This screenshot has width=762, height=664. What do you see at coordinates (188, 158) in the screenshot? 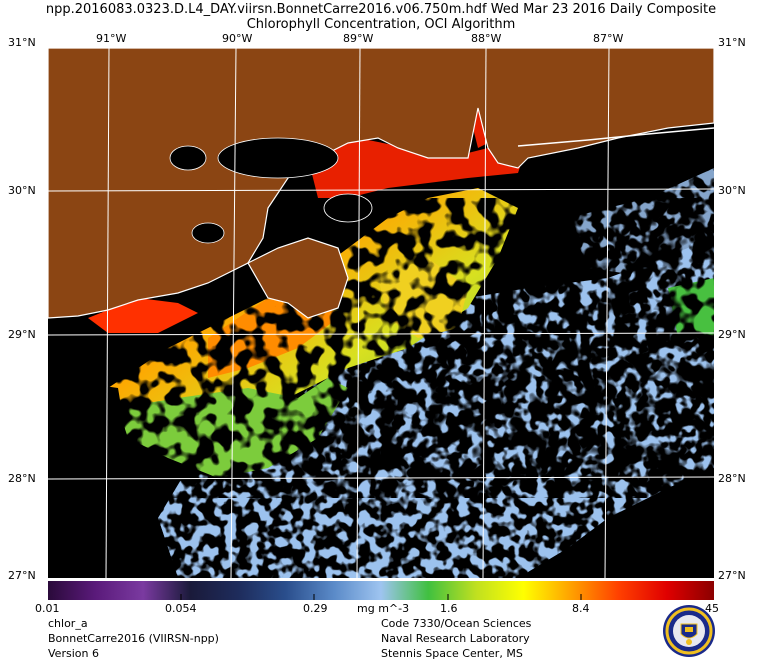
I see `lake-maurepas` at bounding box center [188, 158].